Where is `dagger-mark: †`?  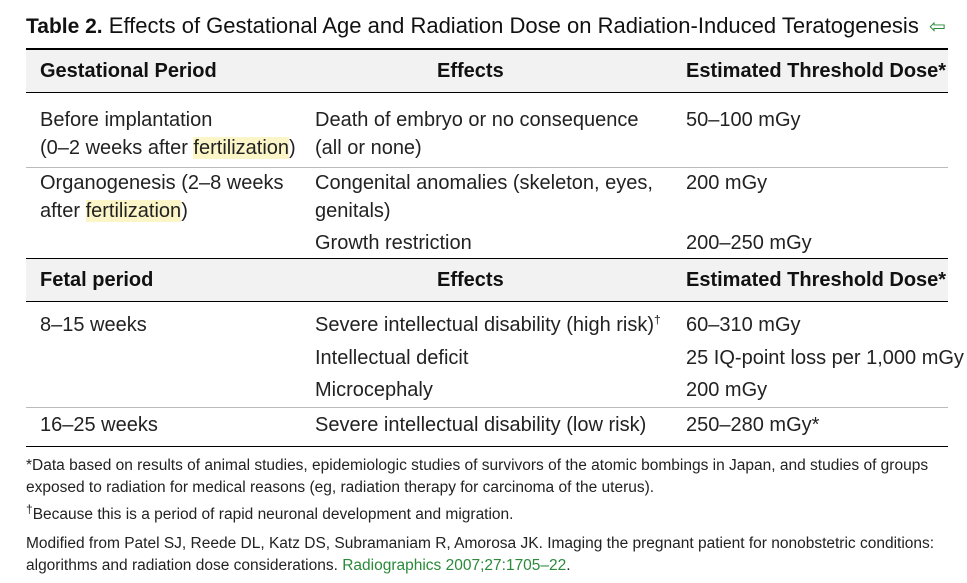
dagger-mark: † is located at coordinates (657, 319).